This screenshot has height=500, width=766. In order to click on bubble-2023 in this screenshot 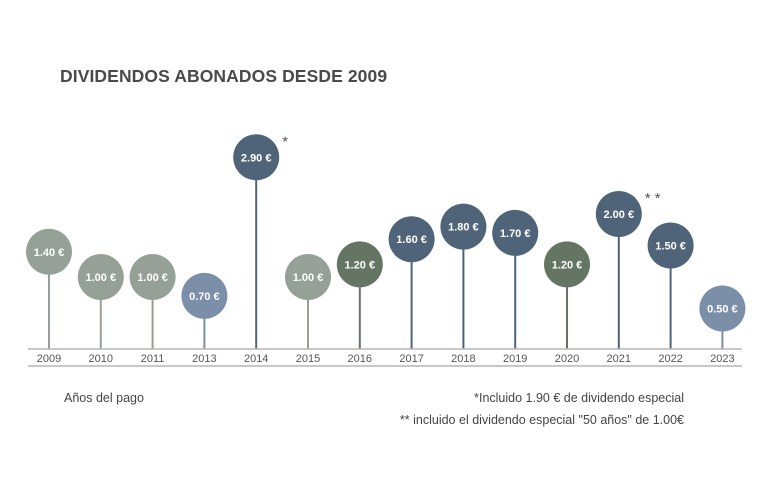, I will do `click(722, 308)`.